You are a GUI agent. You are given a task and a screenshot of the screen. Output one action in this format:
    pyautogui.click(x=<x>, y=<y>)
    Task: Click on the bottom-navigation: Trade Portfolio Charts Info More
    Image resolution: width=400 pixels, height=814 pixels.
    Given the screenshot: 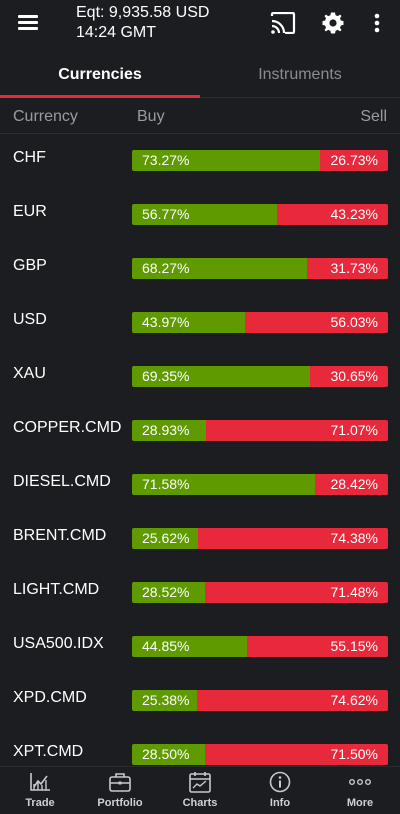 What is the action you would take?
    pyautogui.click(x=200, y=790)
    